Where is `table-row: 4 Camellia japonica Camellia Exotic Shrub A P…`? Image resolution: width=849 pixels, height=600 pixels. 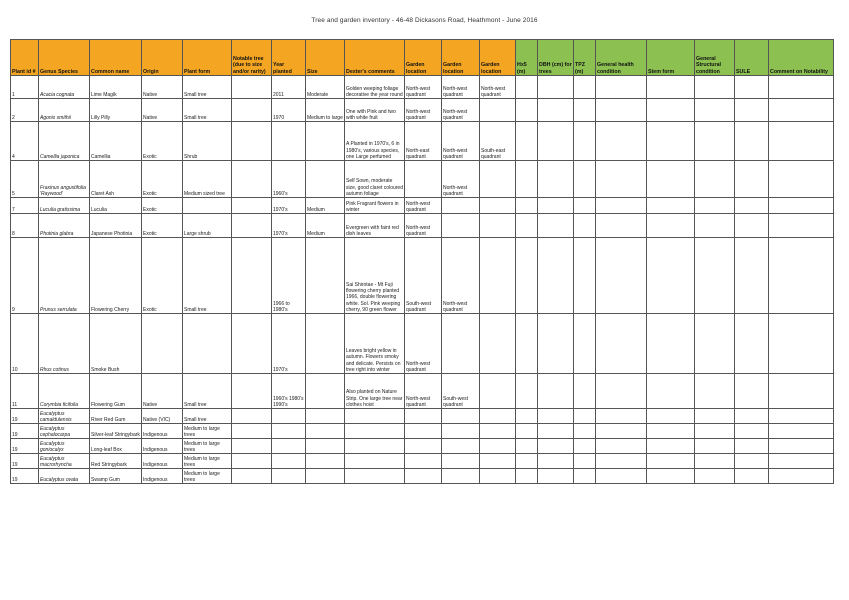 table-row: 4 Camellia japonica Camellia Exotic Shrub A P… is located at coordinates (422, 141).